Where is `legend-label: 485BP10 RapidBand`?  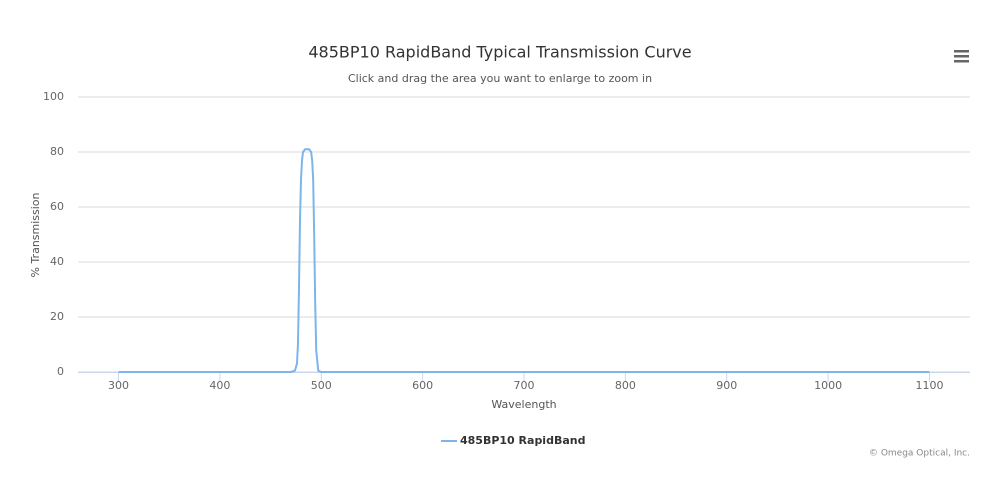
legend-label: 485BP10 RapidBand is located at coordinates (522, 440).